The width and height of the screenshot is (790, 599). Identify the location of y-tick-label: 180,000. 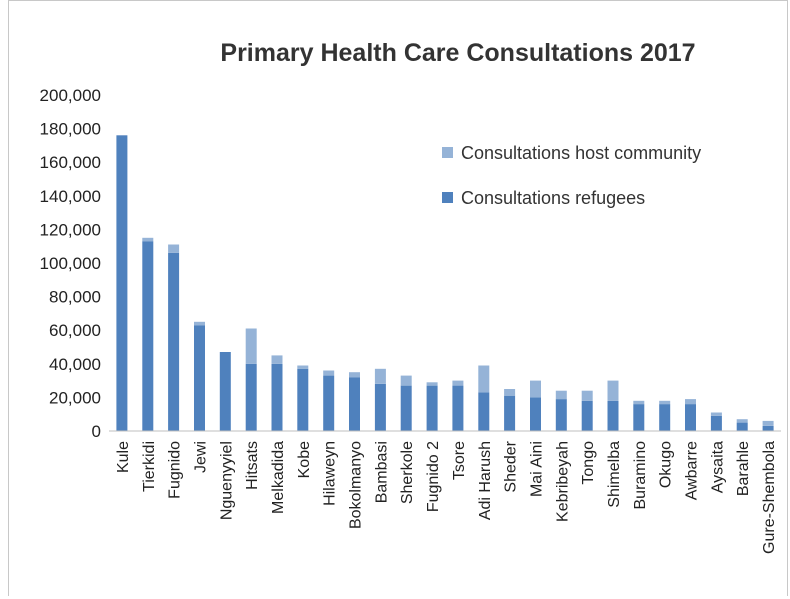
(70, 129).